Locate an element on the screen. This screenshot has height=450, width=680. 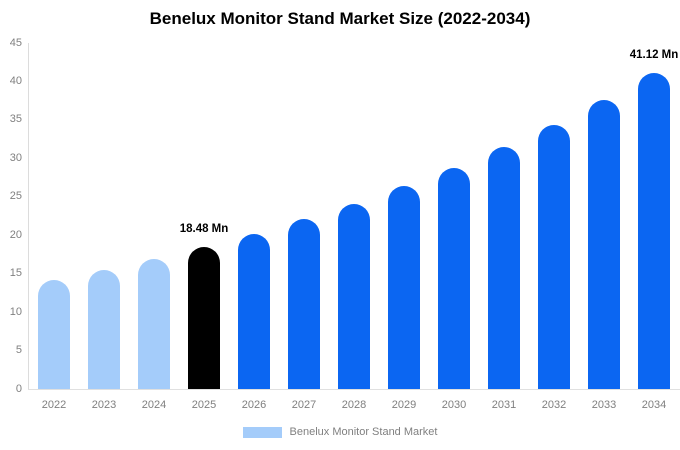
legend-swatch is located at coordinates (262, 432).